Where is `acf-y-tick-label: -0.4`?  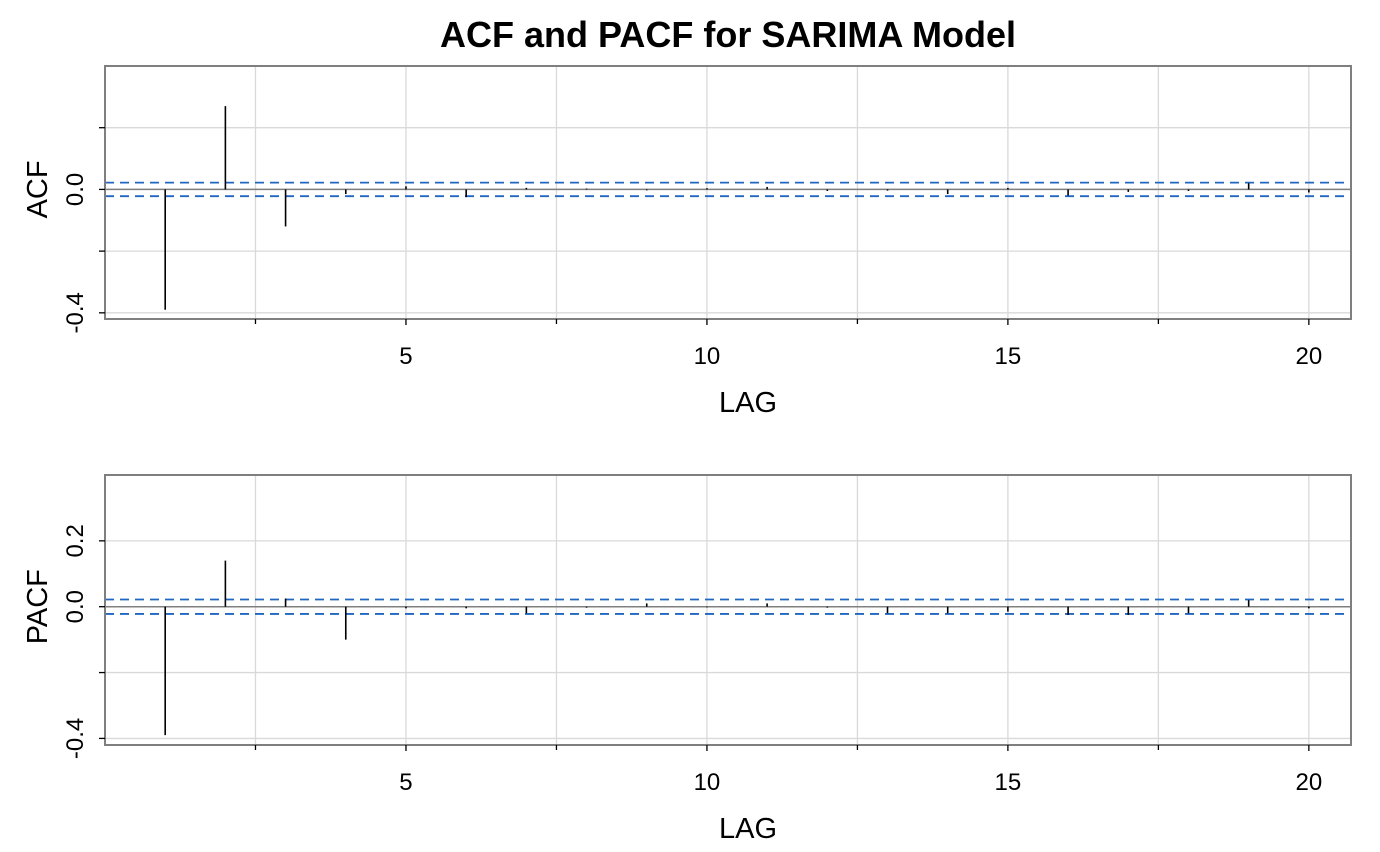
acf-y-tick-label: -0.4 is located at coordinates (75, 312).